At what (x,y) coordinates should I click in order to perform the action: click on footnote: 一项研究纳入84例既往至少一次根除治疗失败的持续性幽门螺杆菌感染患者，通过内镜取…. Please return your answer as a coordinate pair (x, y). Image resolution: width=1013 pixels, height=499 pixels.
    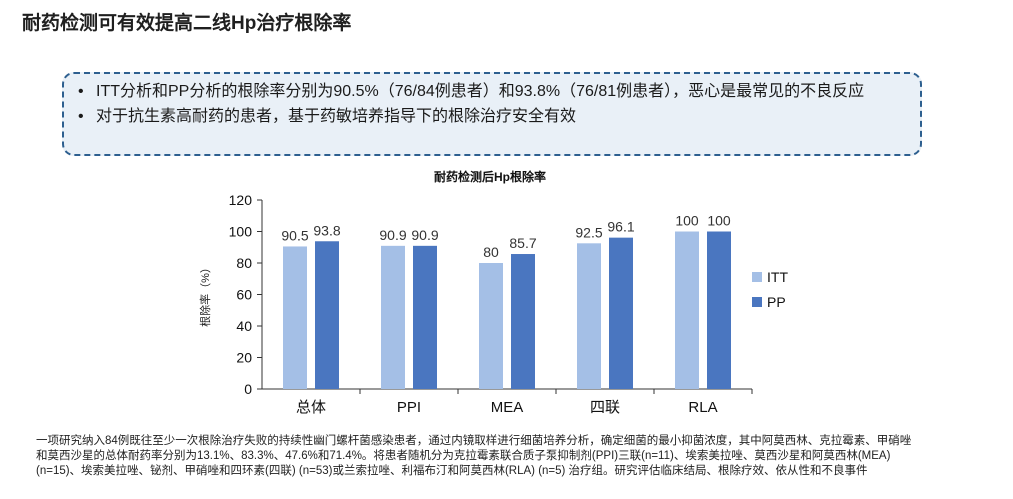
    Looking at the image, I should click on (511, 456).